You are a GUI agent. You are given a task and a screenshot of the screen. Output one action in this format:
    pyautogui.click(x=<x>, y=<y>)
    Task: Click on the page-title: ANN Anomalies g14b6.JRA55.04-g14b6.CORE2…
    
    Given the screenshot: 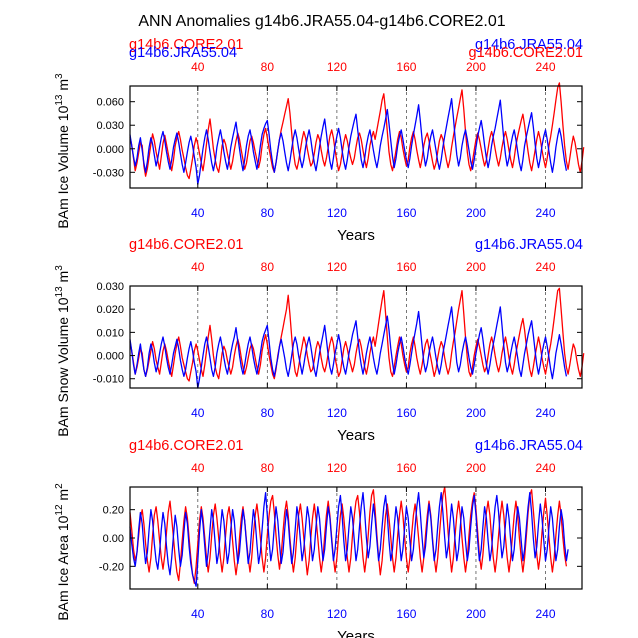 What is the action you would take?
    pyautogui.click(x=321, y=21)
    